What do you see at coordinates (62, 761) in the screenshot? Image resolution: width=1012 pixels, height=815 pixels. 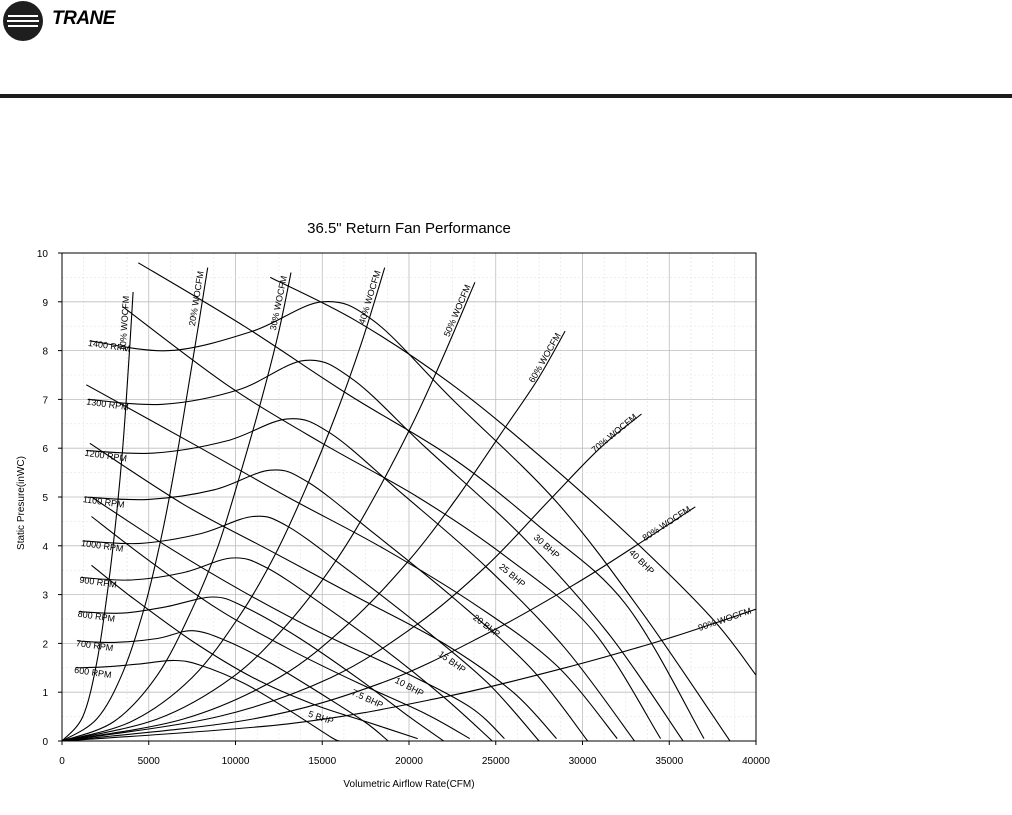 I see `x-tick-label: 0` at bounding box center [62, 761].